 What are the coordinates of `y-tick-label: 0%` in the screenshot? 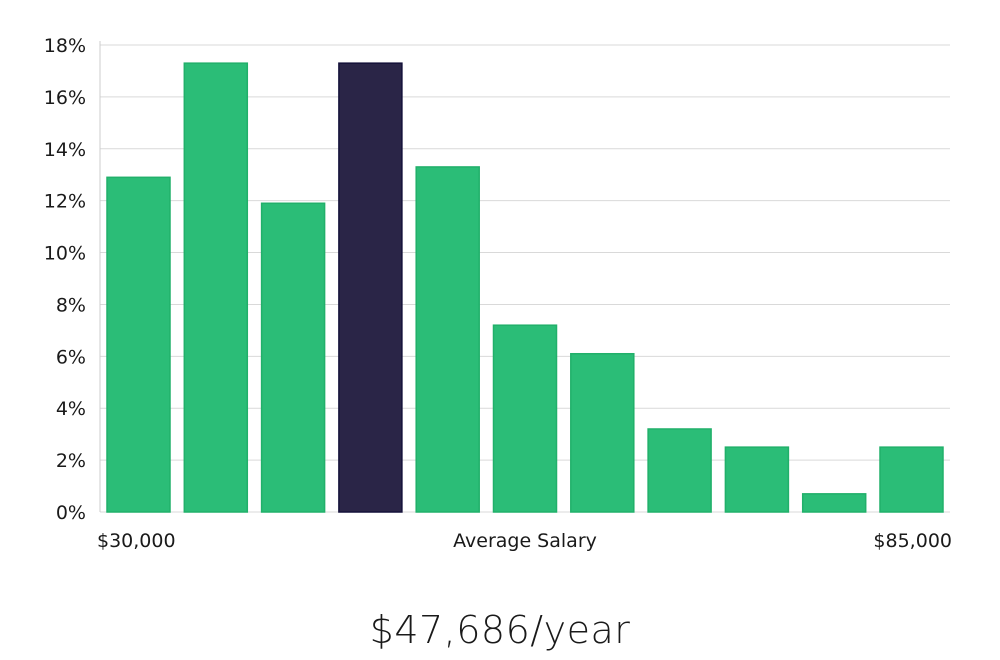 It's located at (71, 513).